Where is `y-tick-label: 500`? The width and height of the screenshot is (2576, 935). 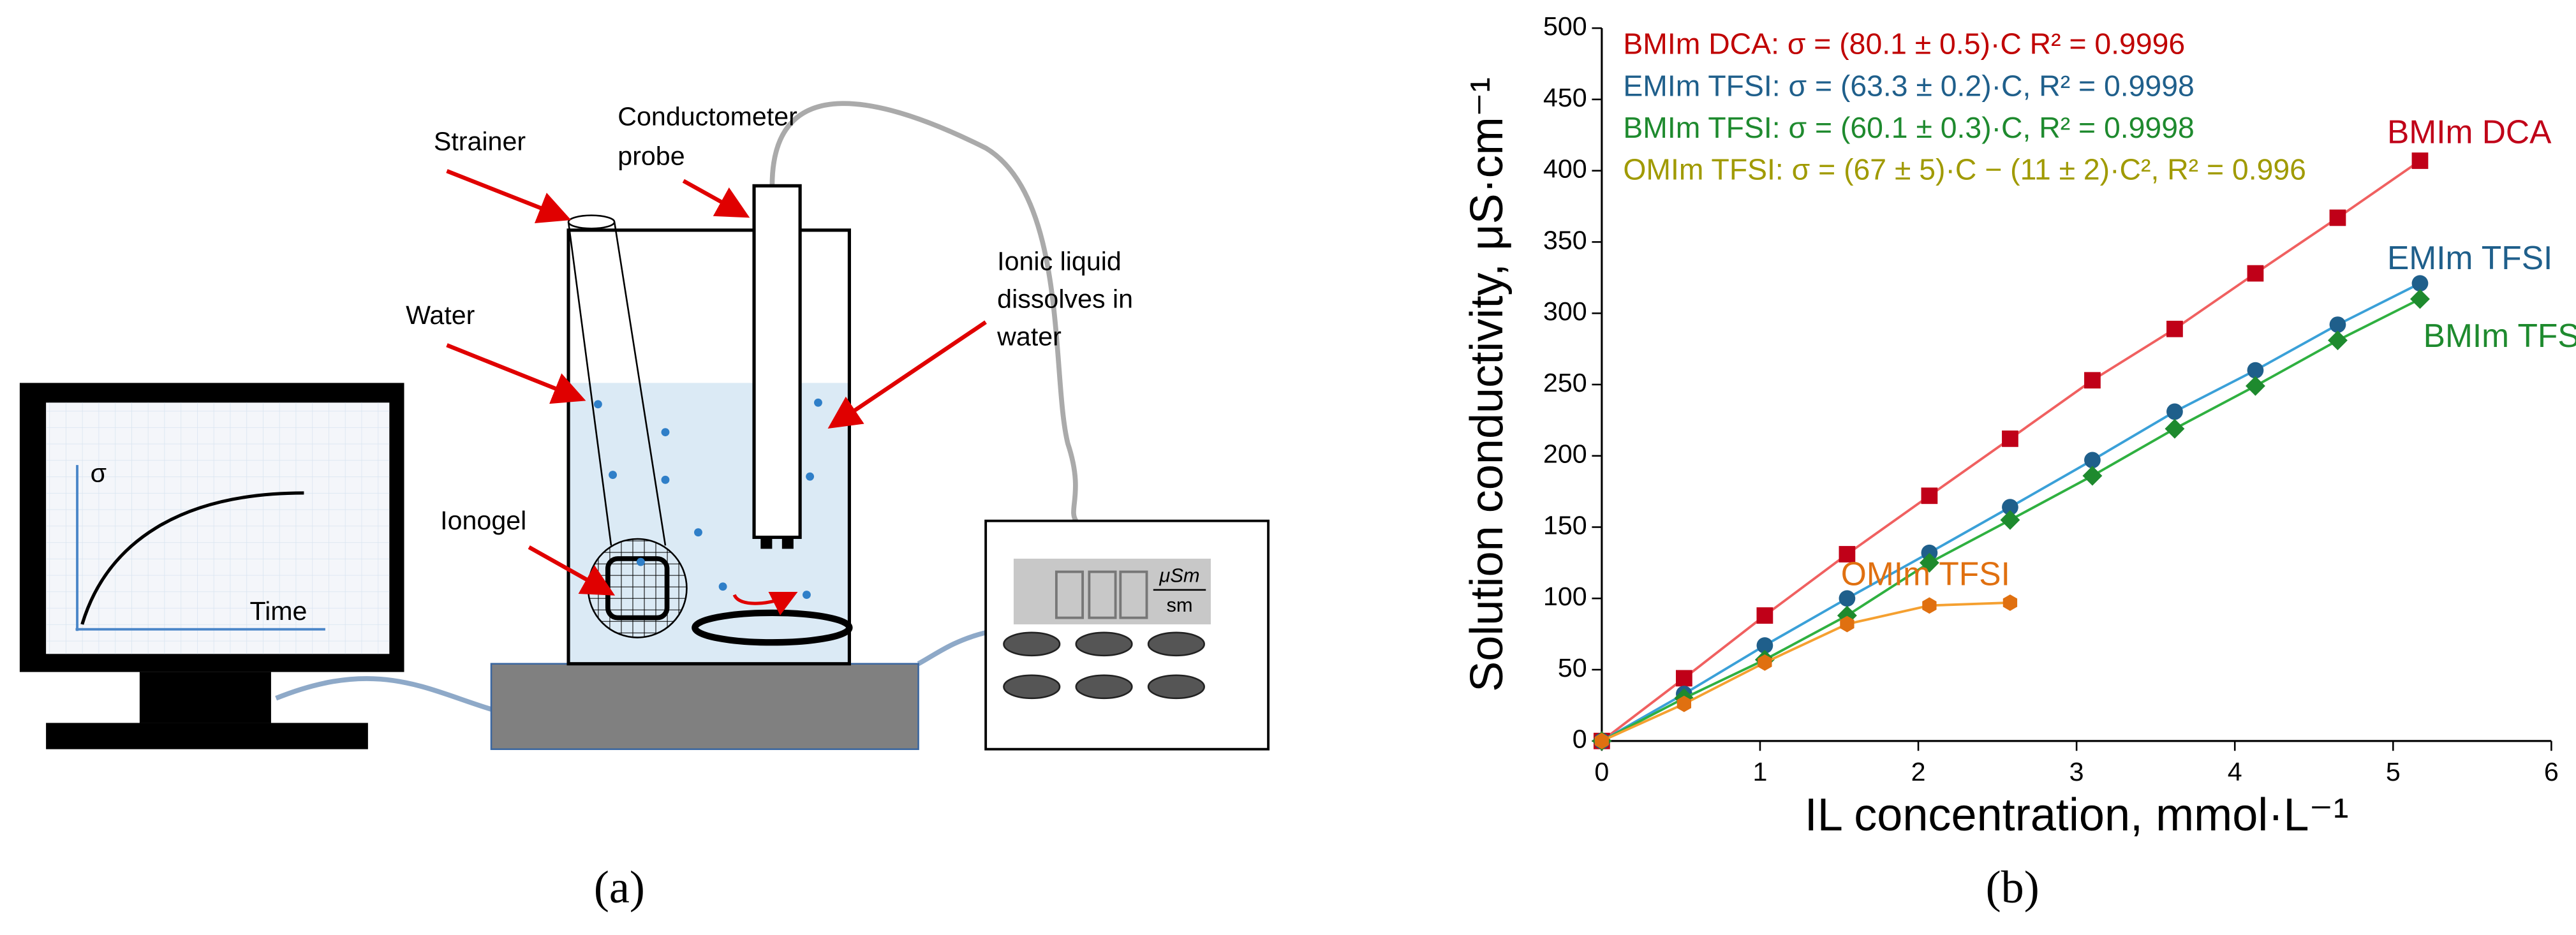
y-tick-label: 500 is located at coordinates (1565, 26).